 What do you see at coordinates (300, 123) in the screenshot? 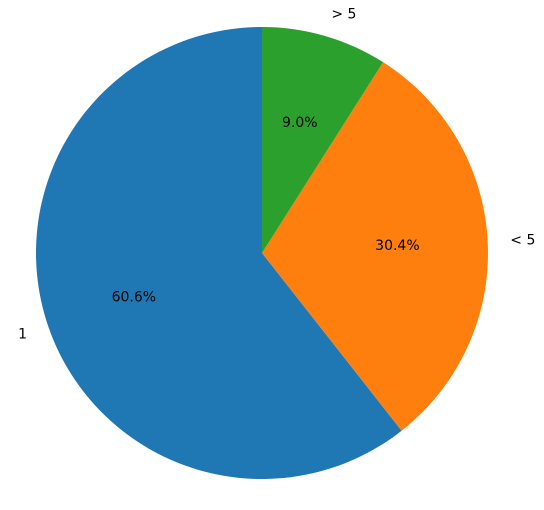
I see `percent-label: 9.0%` at bounding box center [300, 123].